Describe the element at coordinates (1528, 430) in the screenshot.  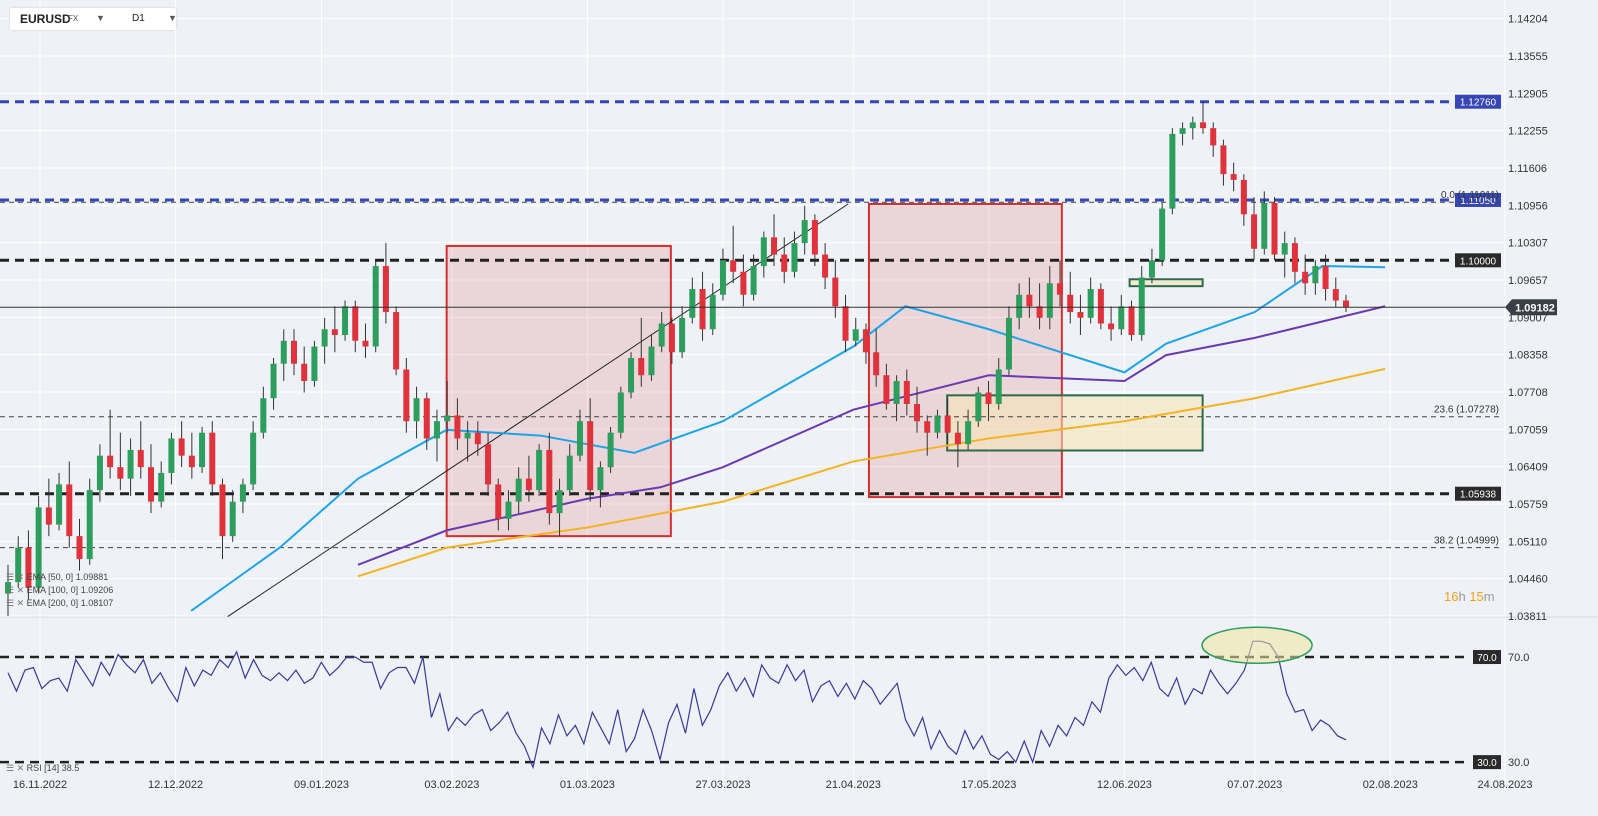
I see `y-tick-label: 1.07059` at that location.